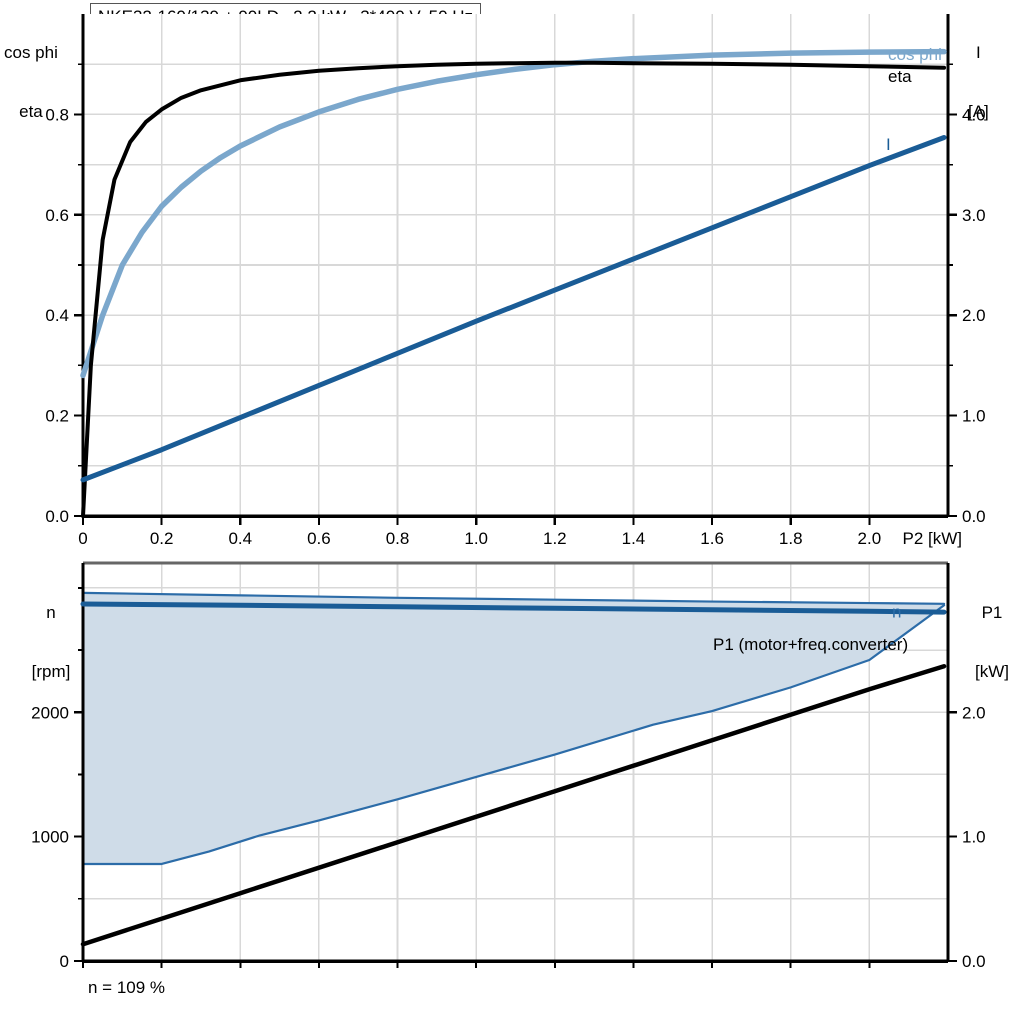 The width and height of the screenshot is (1024, 1024). Describe the element at coordinates (978, 82) in the screenshot. I see `top-y-right-axis-label: I [A]` at that location.